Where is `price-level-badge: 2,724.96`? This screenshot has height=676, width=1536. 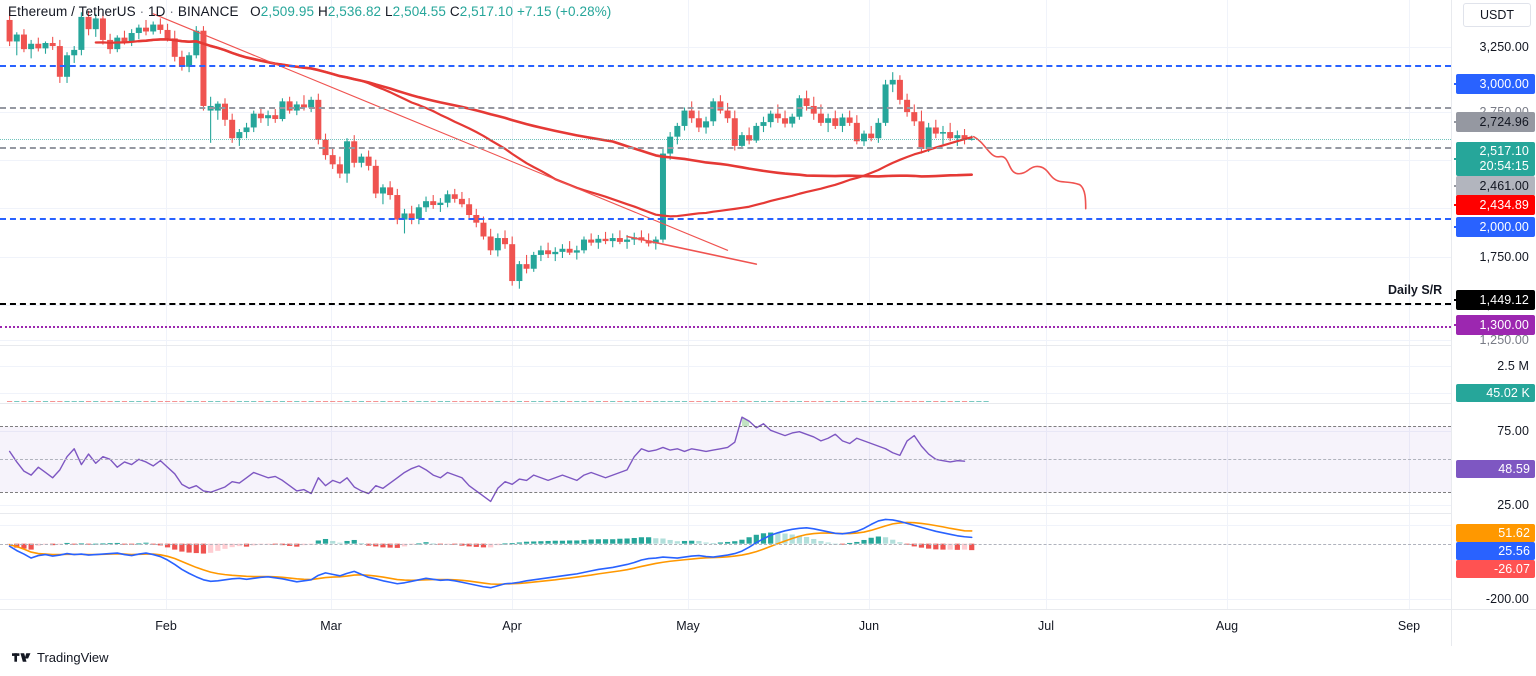 price-level-badge: 2,724.96 is located at coordinates (1495, 122).